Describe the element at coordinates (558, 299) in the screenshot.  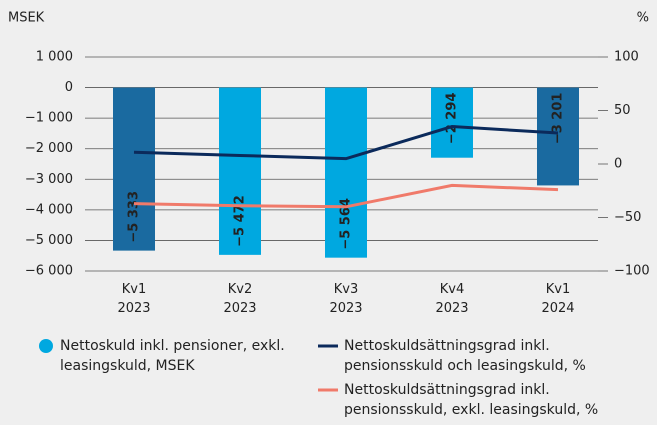
I see `x-tick-label: Kv1 2024` at that location.